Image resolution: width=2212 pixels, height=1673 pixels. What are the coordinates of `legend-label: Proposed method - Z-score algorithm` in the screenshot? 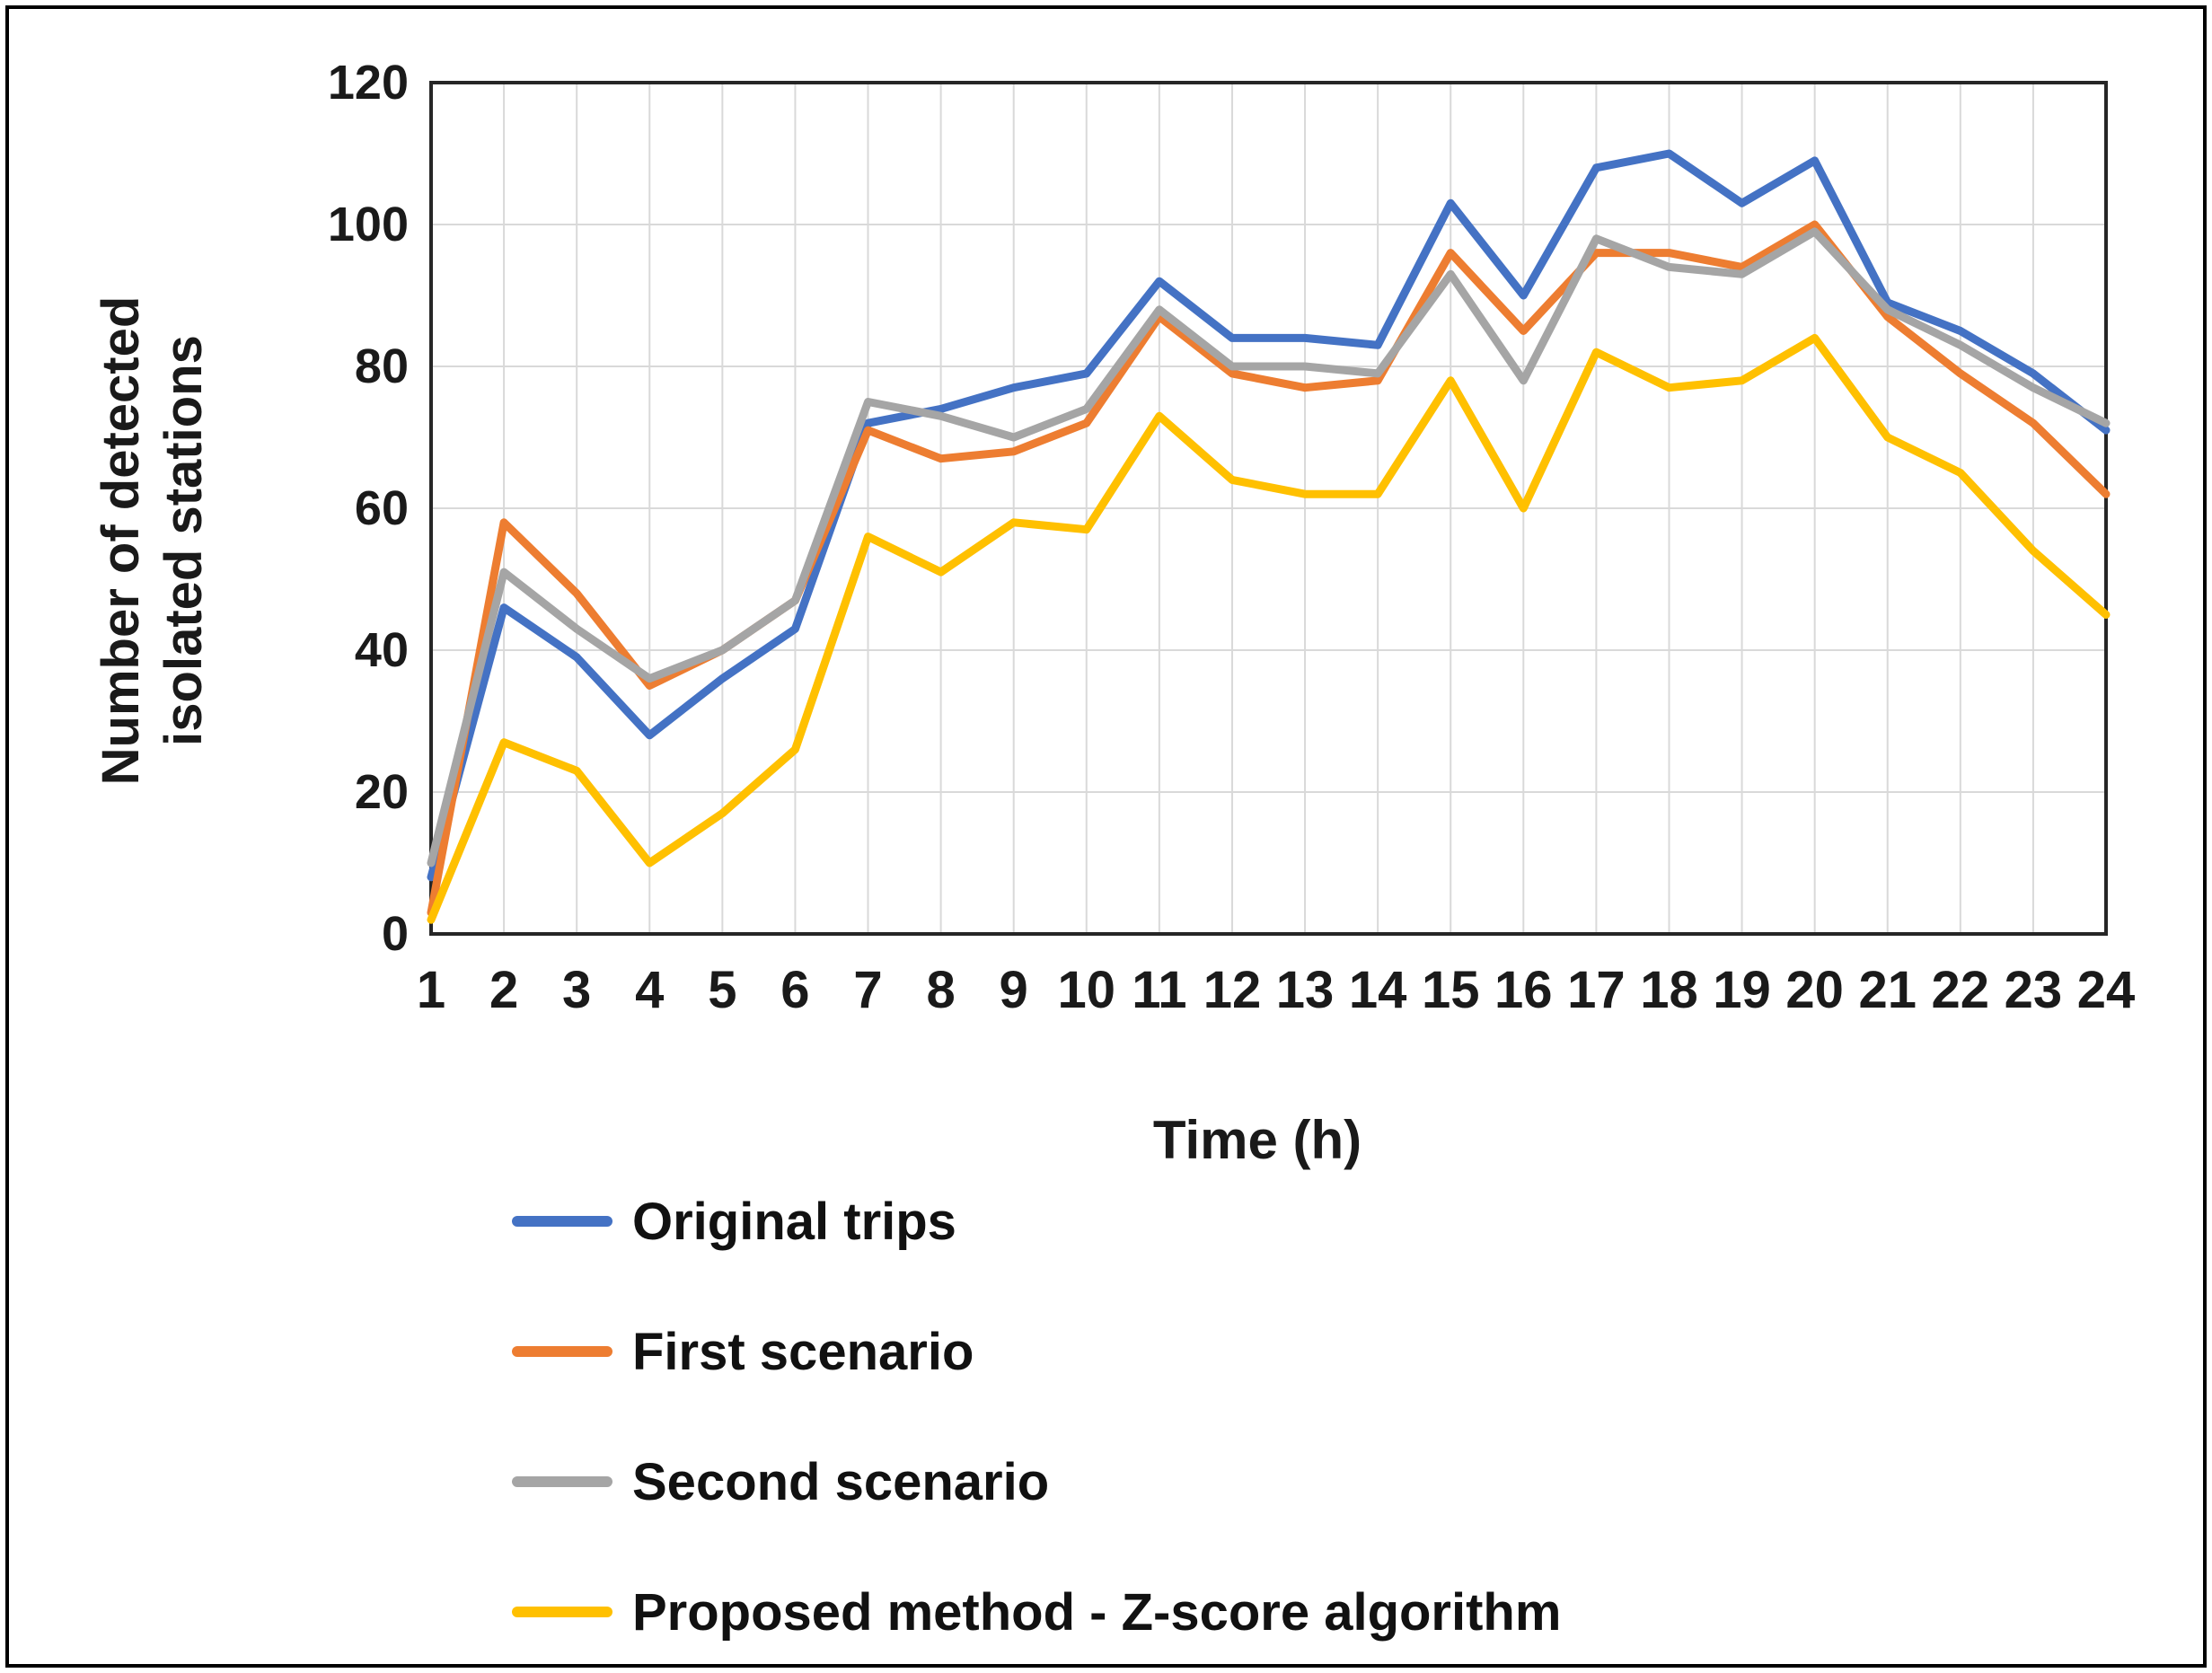 It's located at (1097, 1612).